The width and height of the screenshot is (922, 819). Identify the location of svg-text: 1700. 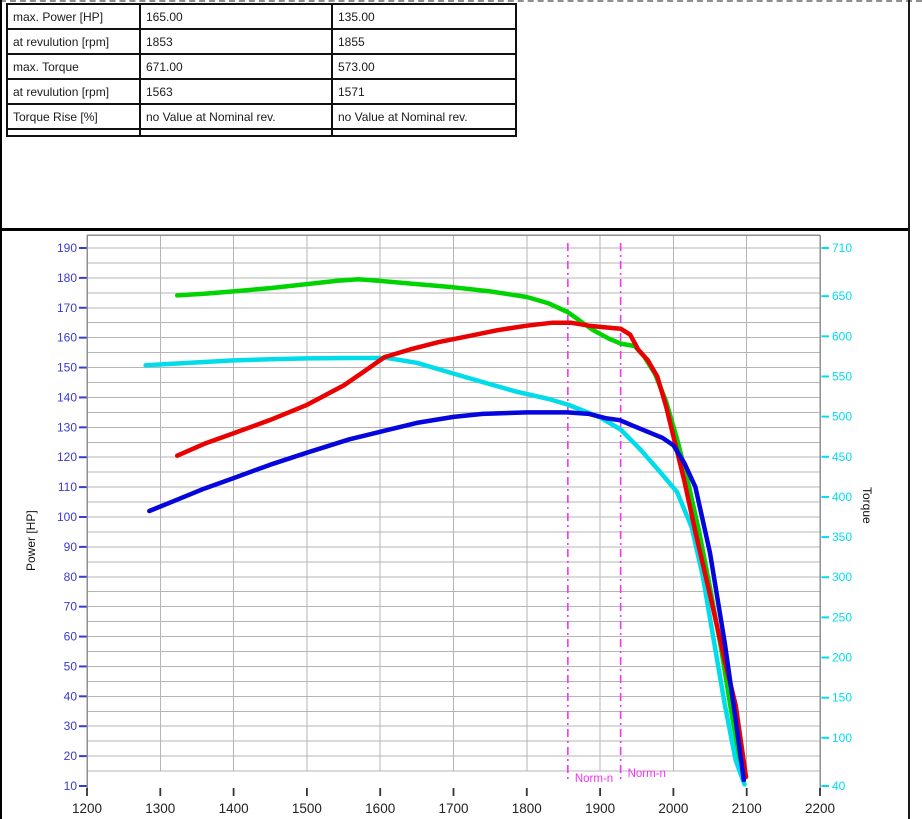
(453, 808).